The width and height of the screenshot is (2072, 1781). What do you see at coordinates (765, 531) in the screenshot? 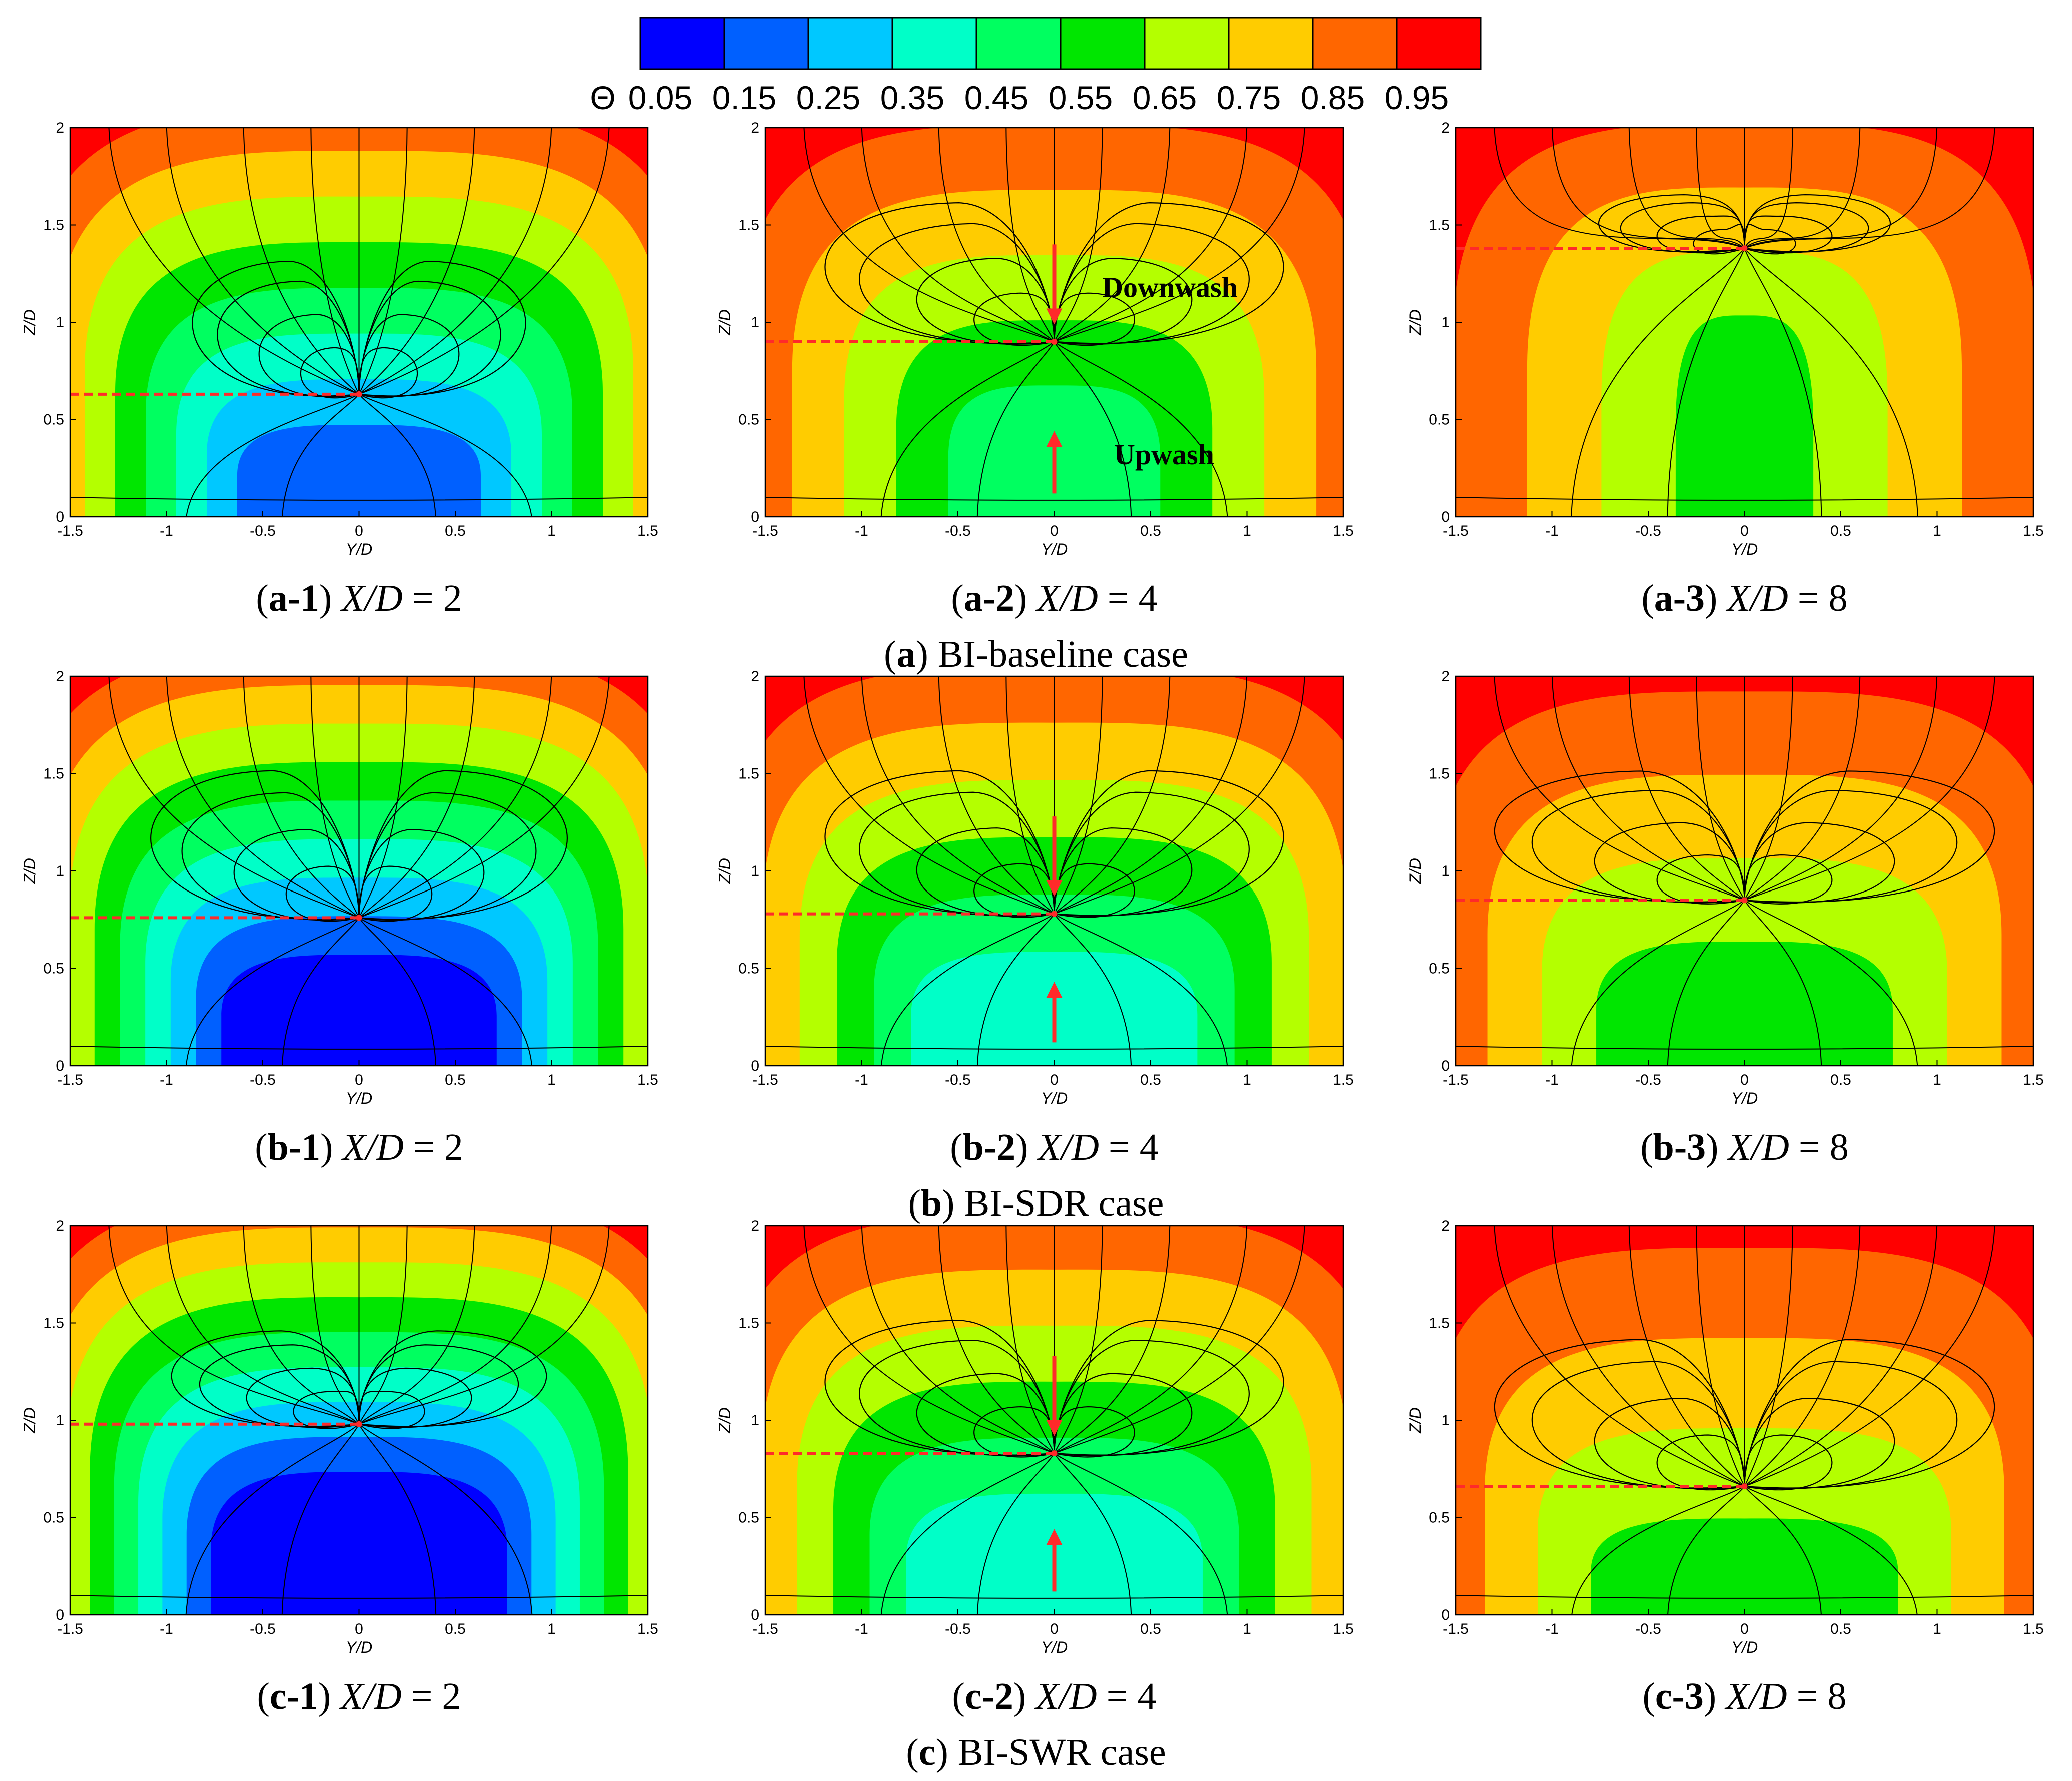
I see `x-tick-label: -1.5` at bounding box center [765, 531].